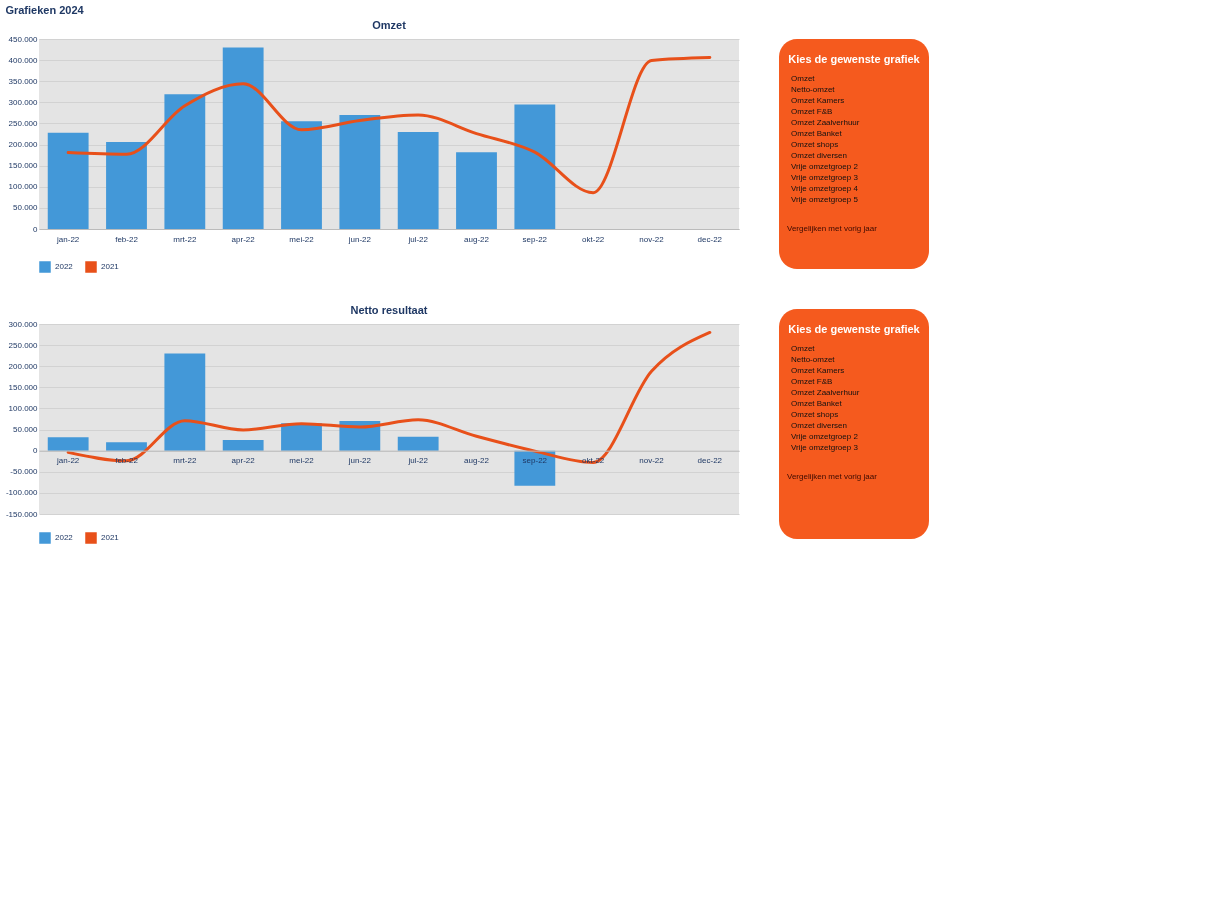  I want to click on x-tick-label: feb-22, so click(127, 239).